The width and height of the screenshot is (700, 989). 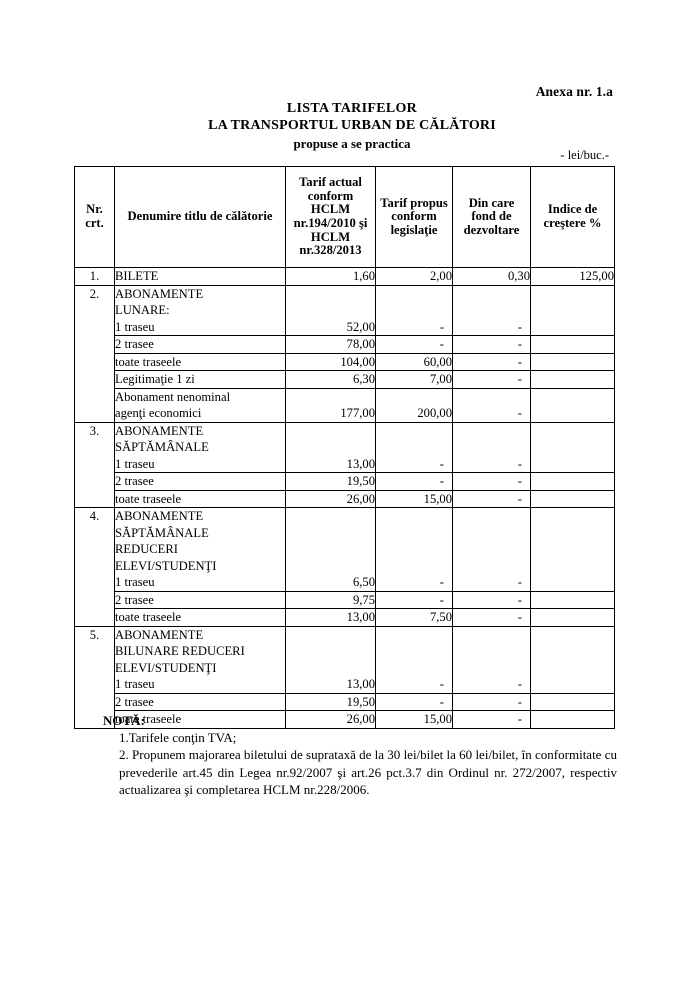 I want to click on development-fund-cell: 0,30, so click(x=491, y=276).